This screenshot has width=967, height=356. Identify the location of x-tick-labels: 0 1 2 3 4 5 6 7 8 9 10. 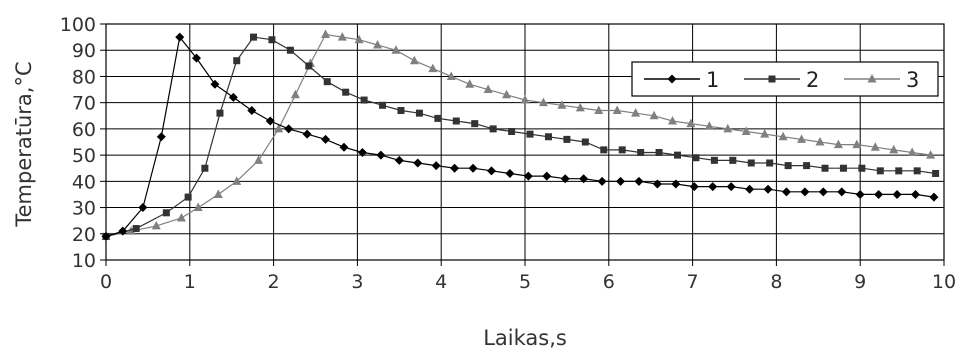
(528, 282).